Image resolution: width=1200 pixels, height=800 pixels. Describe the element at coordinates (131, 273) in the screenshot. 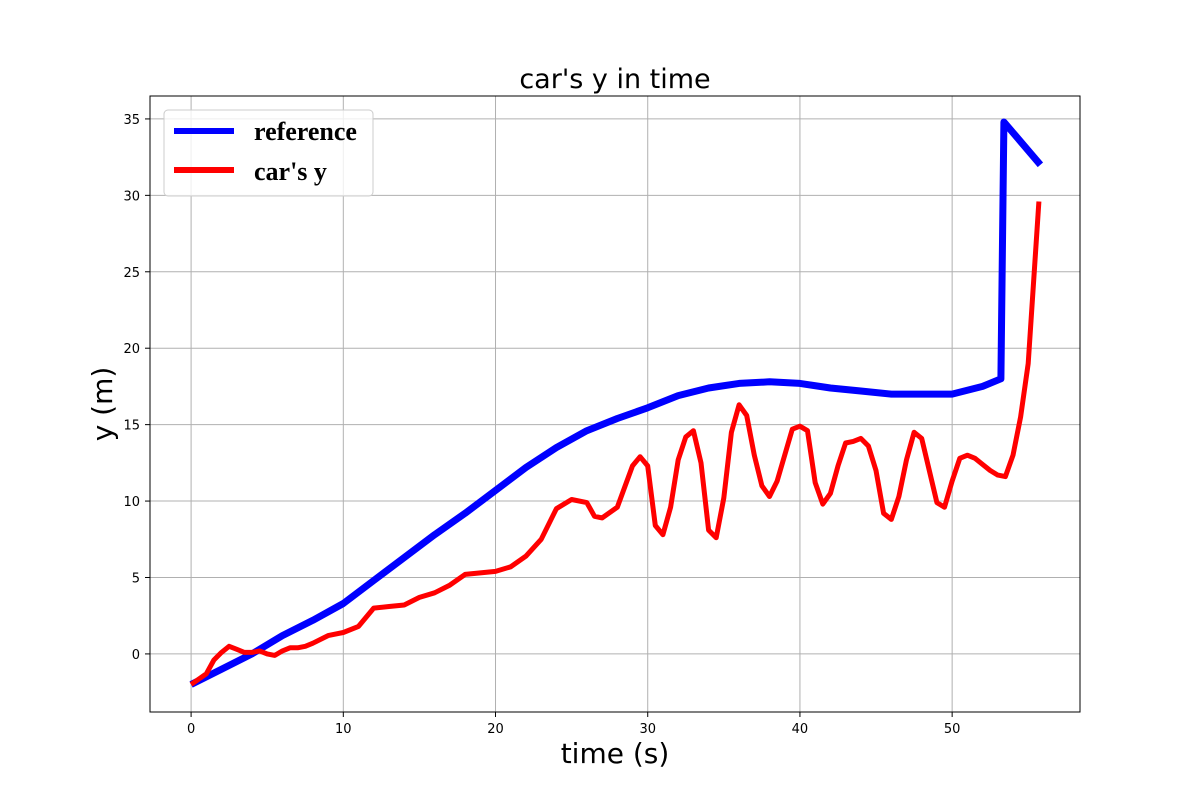

I see `y-tick-label: 25` at that location.